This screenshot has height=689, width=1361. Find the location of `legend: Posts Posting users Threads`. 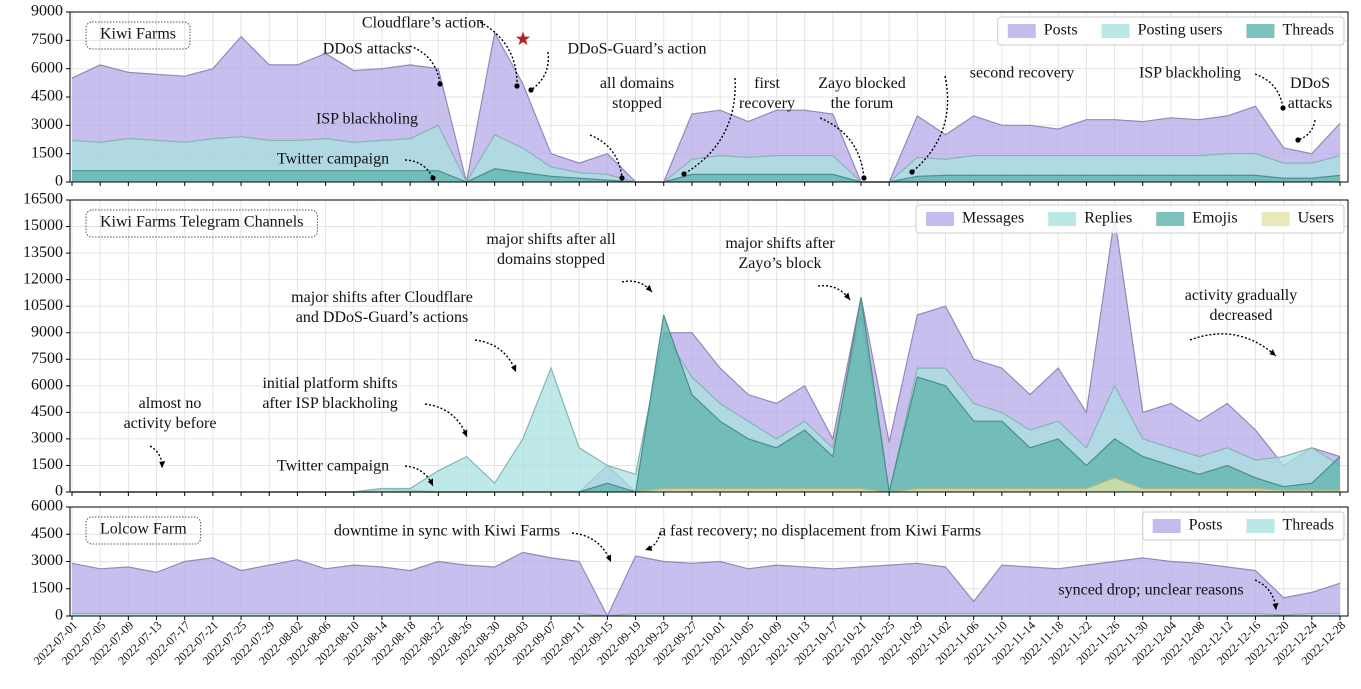

legend: Posts Posting users Threads is located at coordinates (1171, 31).